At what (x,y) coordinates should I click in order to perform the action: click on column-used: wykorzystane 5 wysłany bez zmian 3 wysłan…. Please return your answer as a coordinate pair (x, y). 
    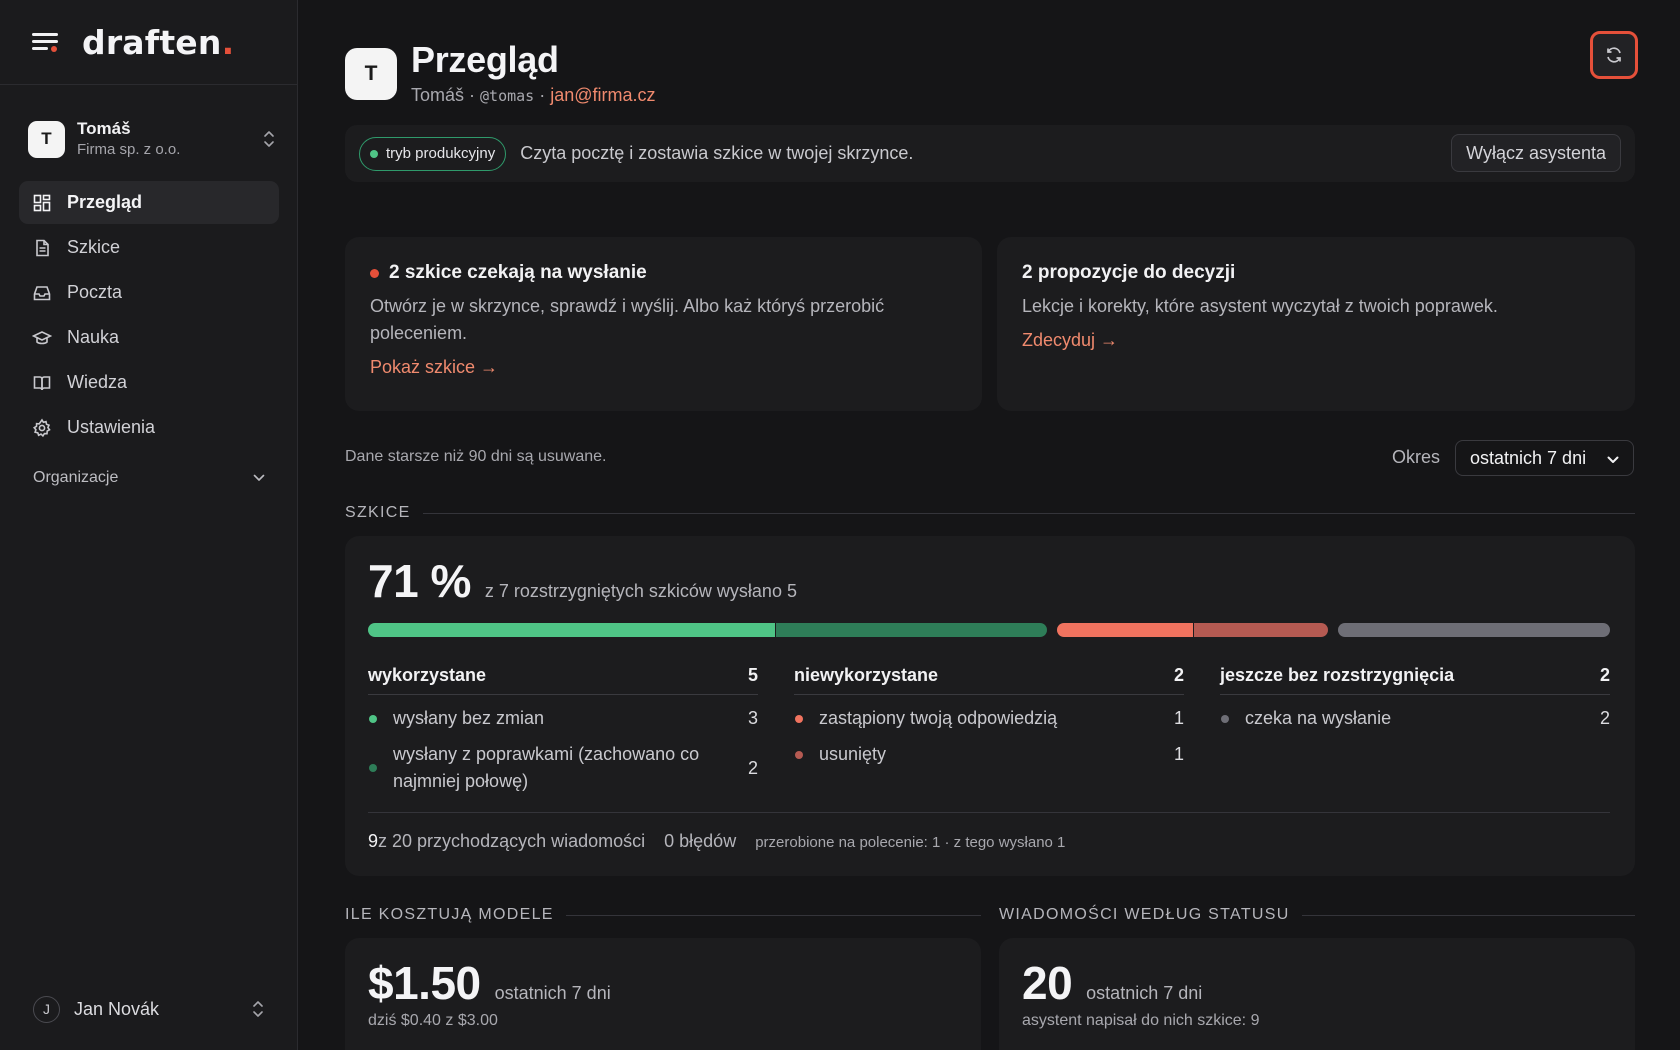
    Looking at the image, I should click on (563, 726).